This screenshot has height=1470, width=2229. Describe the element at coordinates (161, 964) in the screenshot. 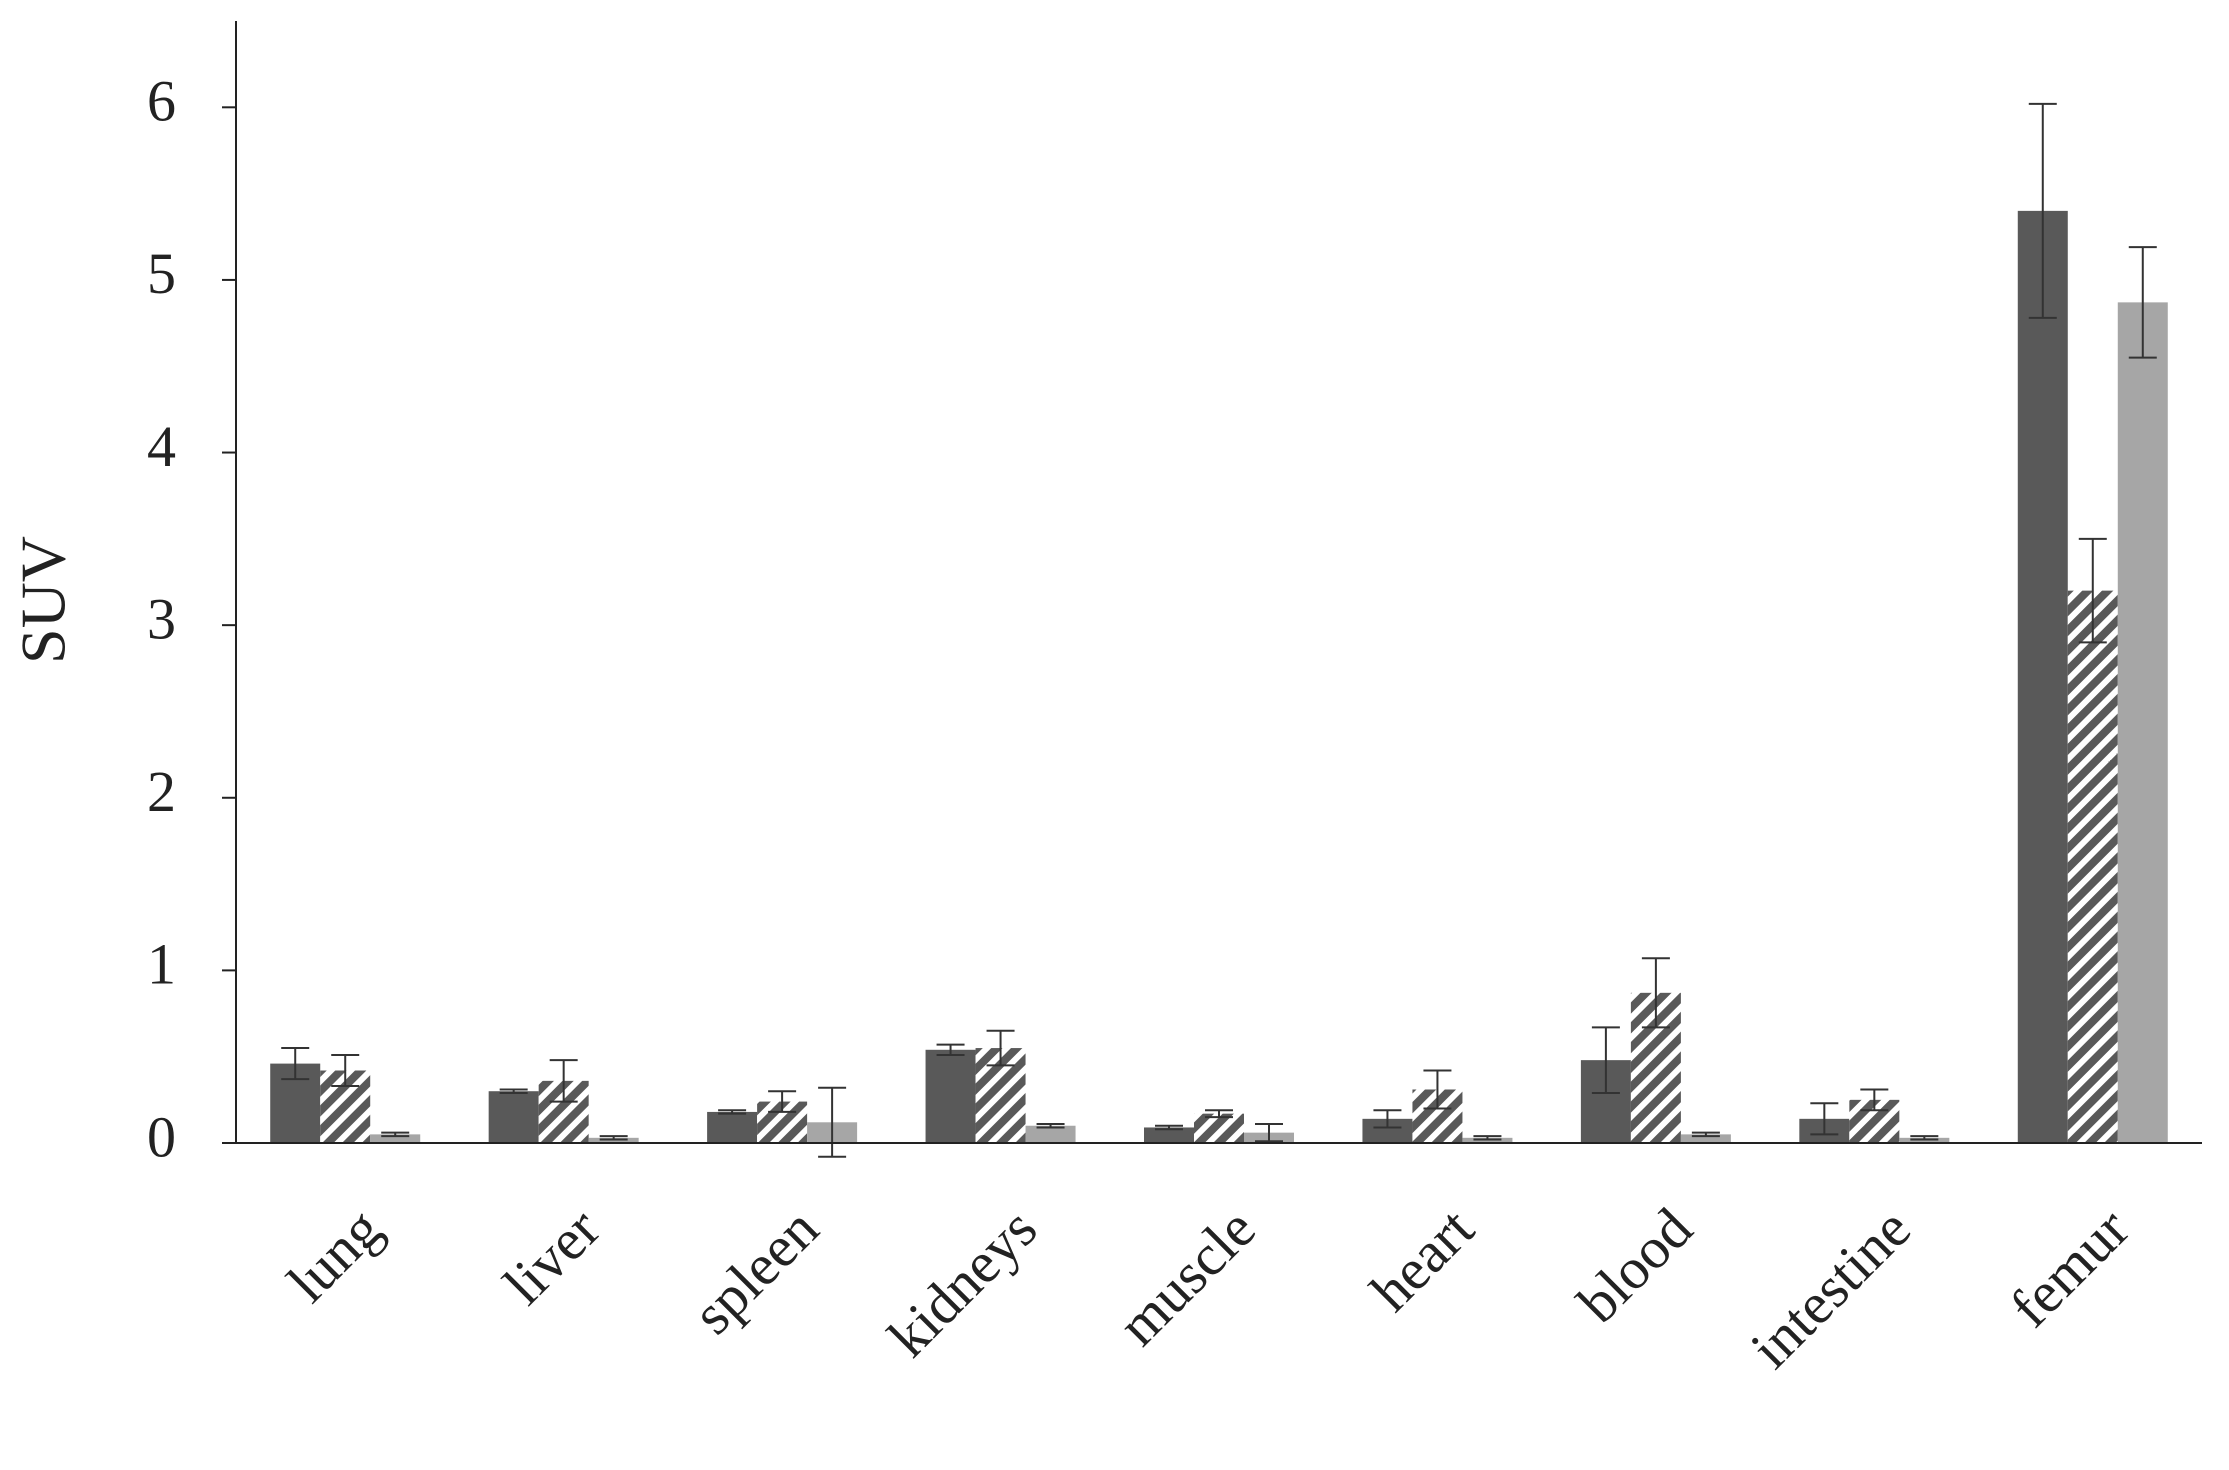

I see `y-tick-label: 1` at that location.